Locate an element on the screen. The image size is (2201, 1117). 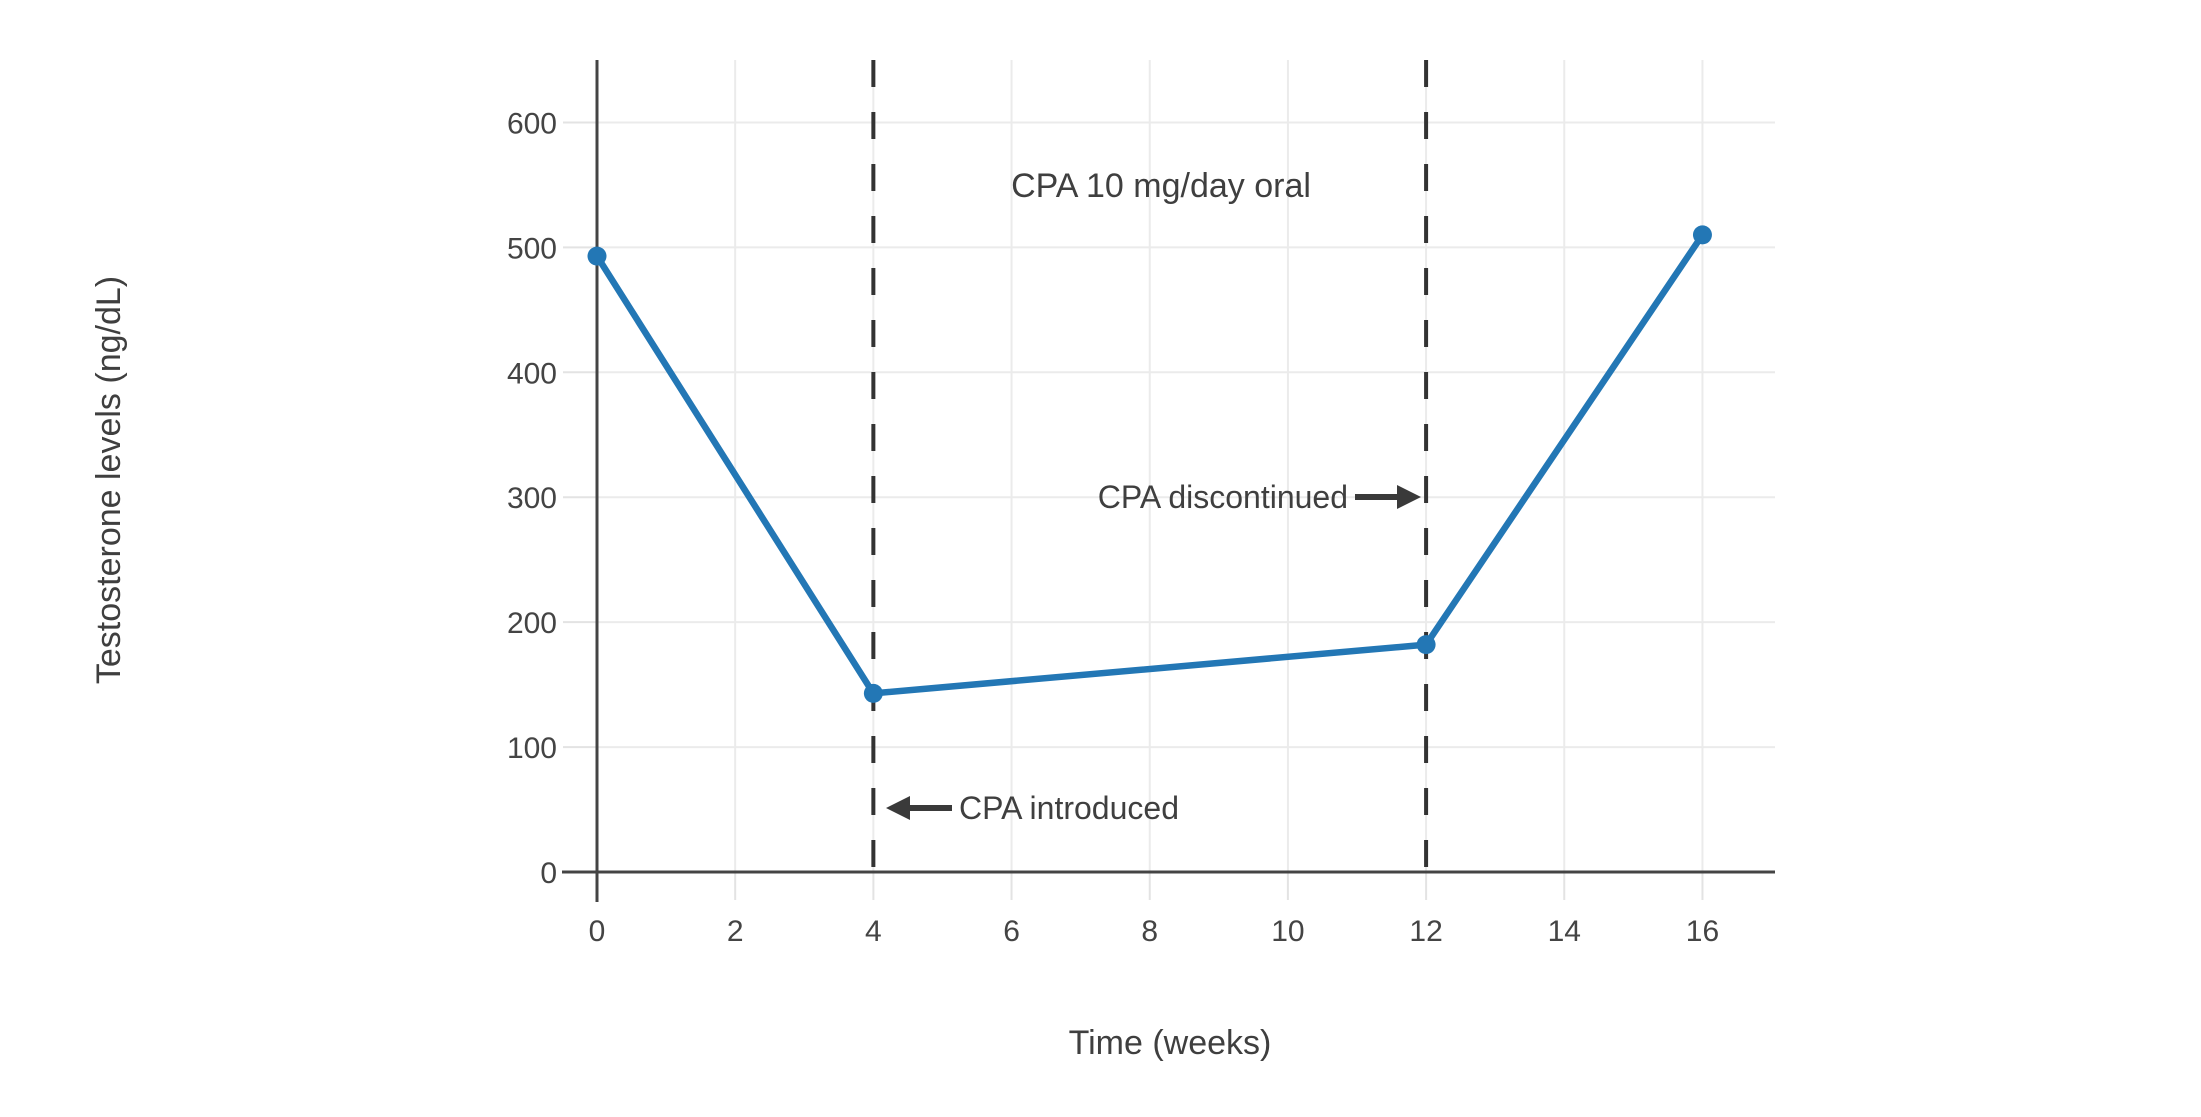
y-tick-label: 100 is located at coordinates (532, 748).